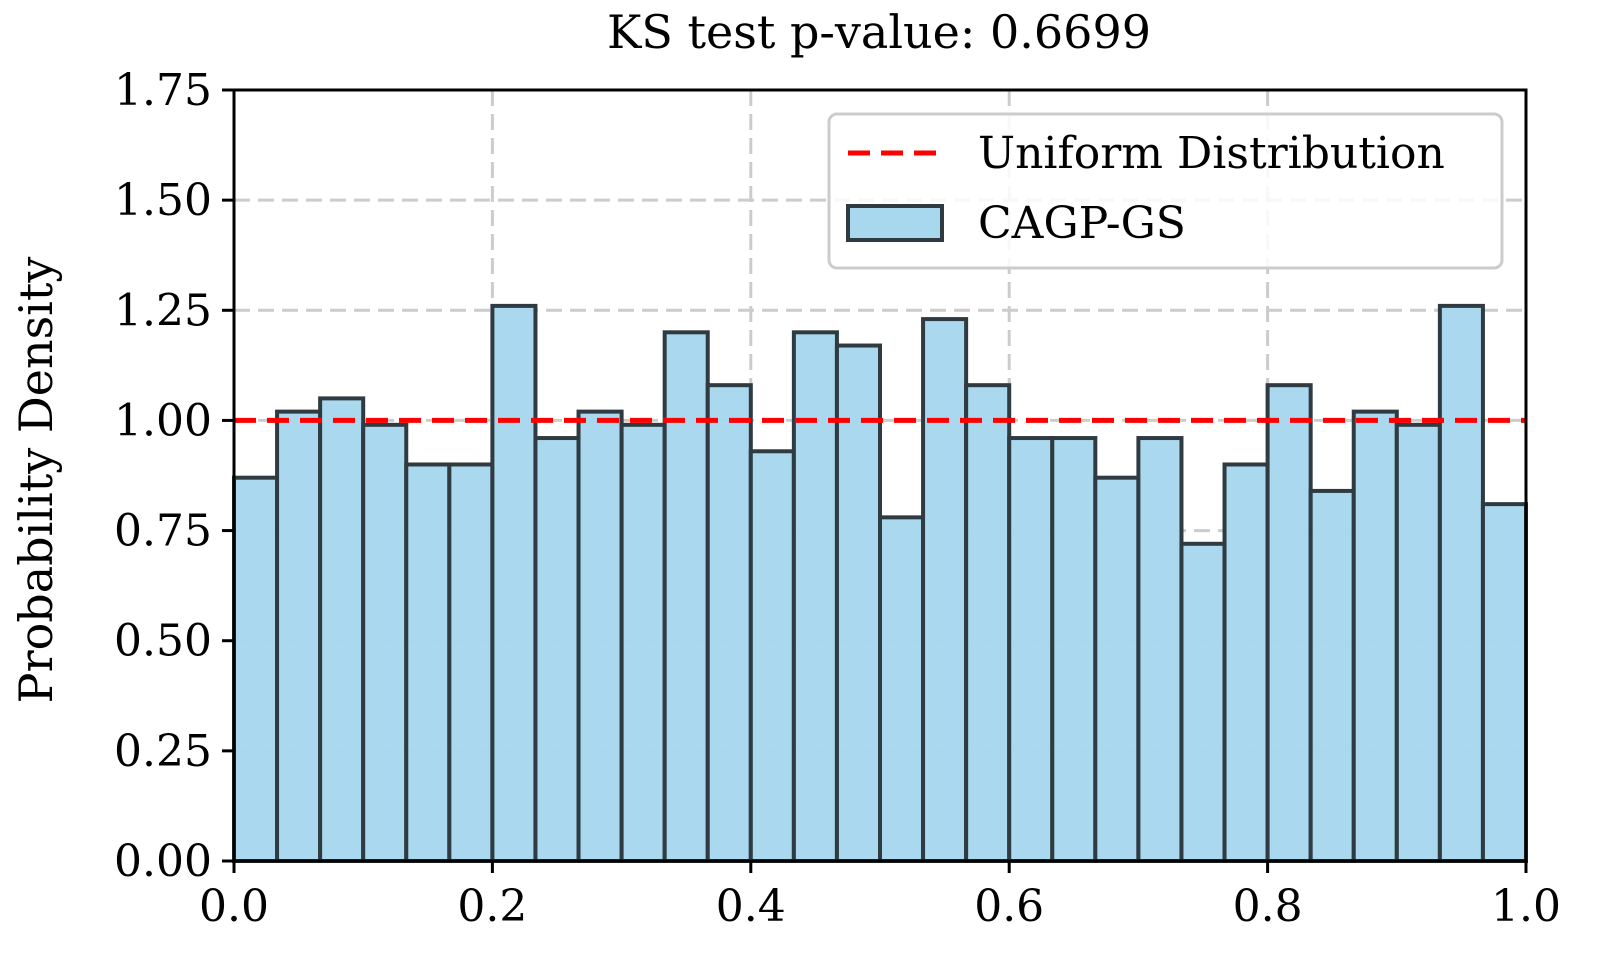 The image size is (1598, 977). Describe the element at coordinates (163, 310) in the screenshot. I see `y-tick-label-5: 1.25` at that location.